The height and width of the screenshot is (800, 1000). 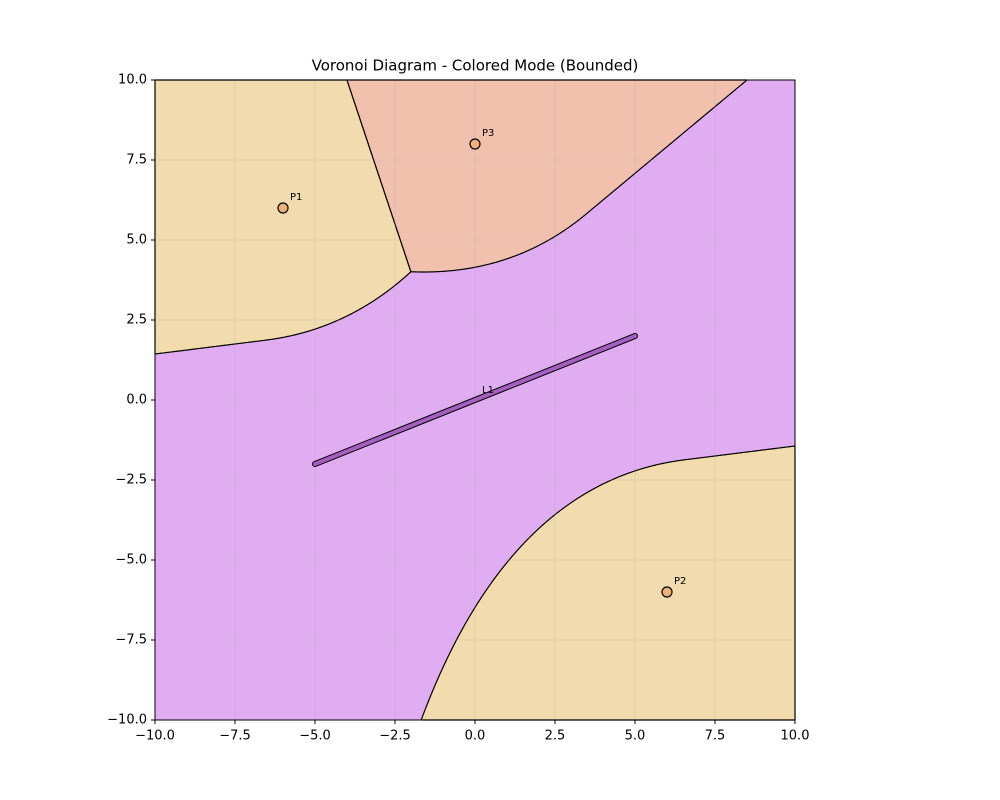 I want to click on x-tick-label: 2.5, so click(x=555, y=736).